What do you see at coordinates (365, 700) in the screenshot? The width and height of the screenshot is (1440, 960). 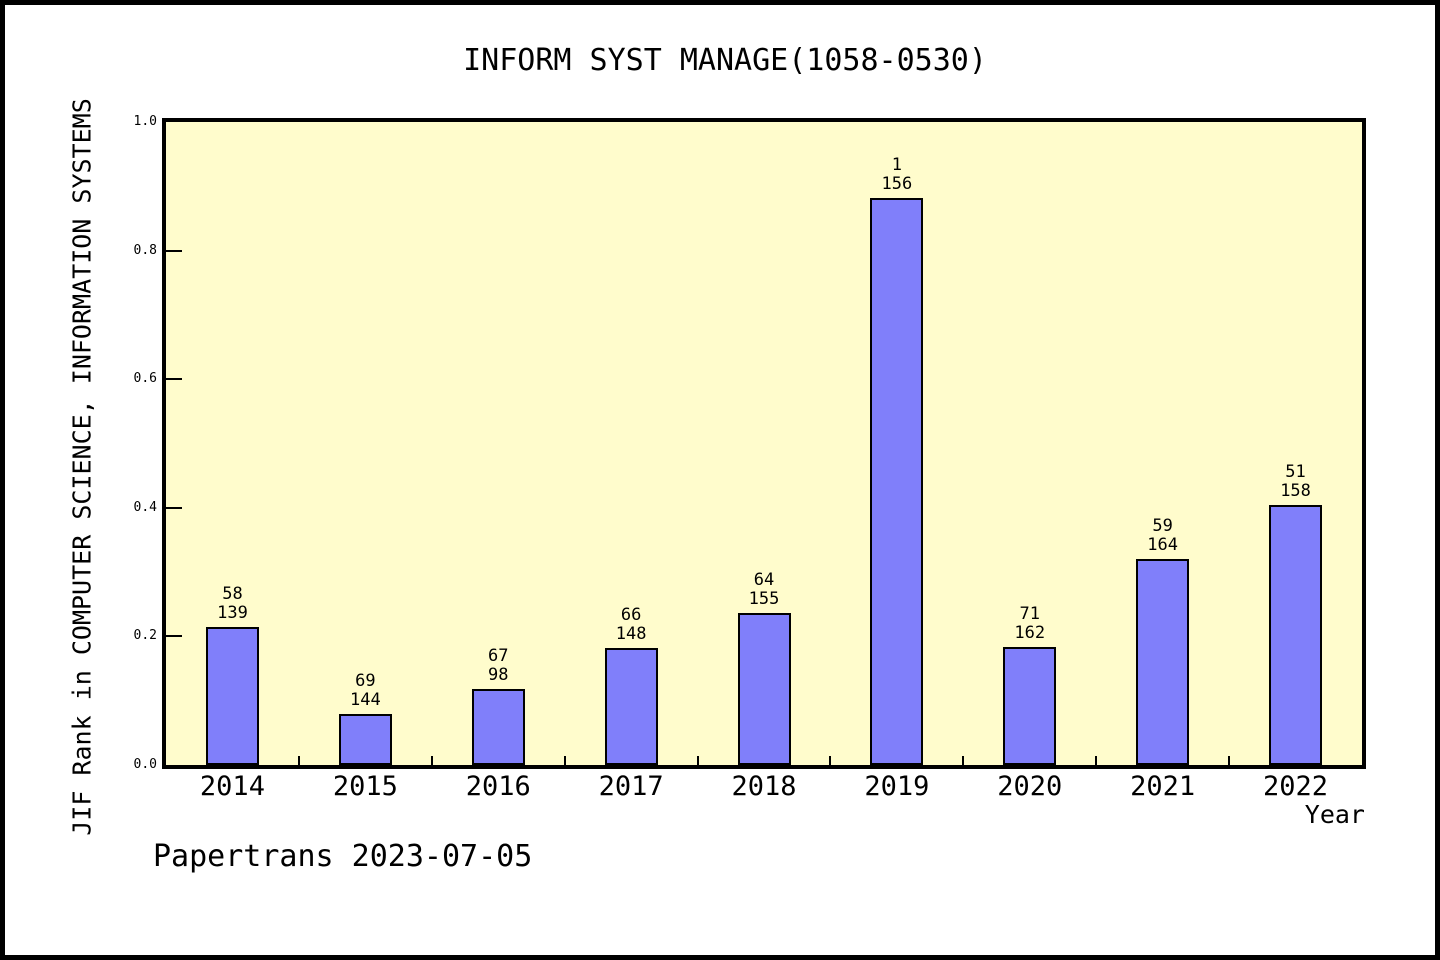 I see `bar-total-value: 144` at bounding box center [365, 700].